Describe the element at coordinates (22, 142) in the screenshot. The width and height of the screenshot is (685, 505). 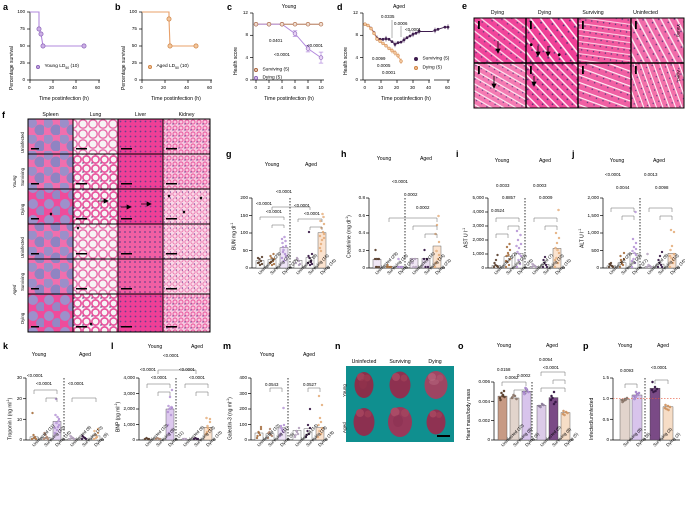
I see `panel-f-row-uninfected-young: Uninfected` at that location.